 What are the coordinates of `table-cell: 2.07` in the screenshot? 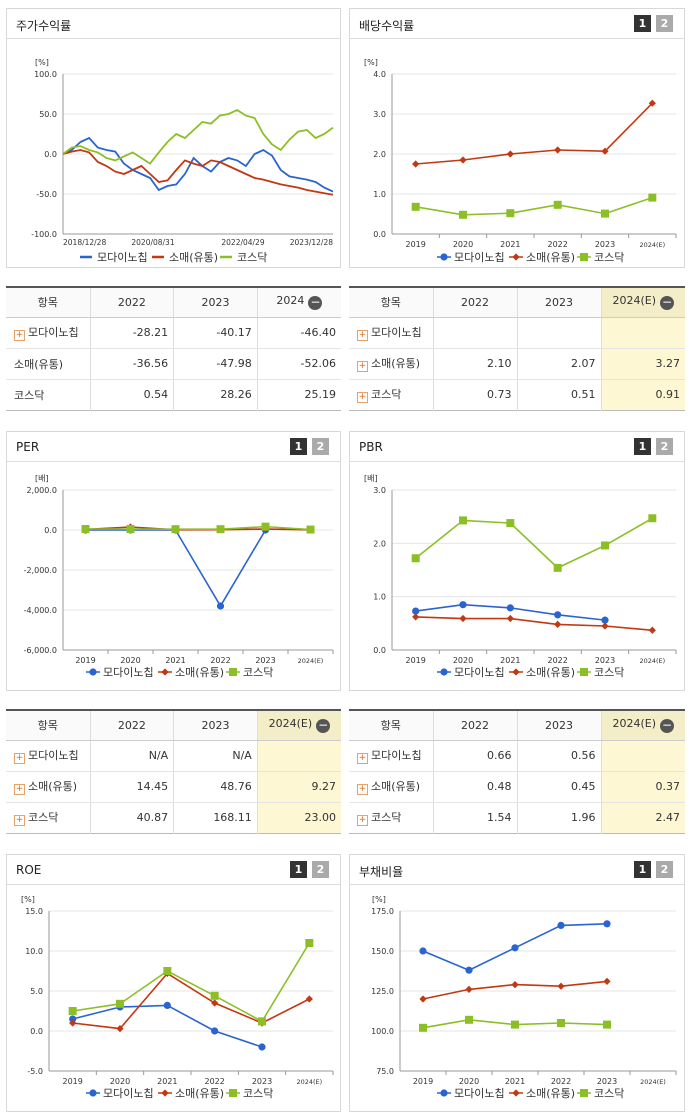 It's located at (558, 364).